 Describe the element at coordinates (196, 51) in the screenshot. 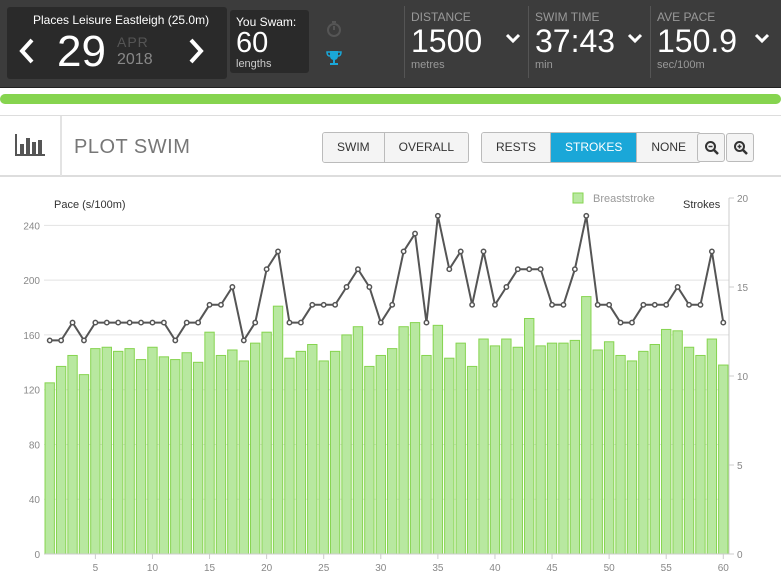

I see `chevron-right-icon` at that location.